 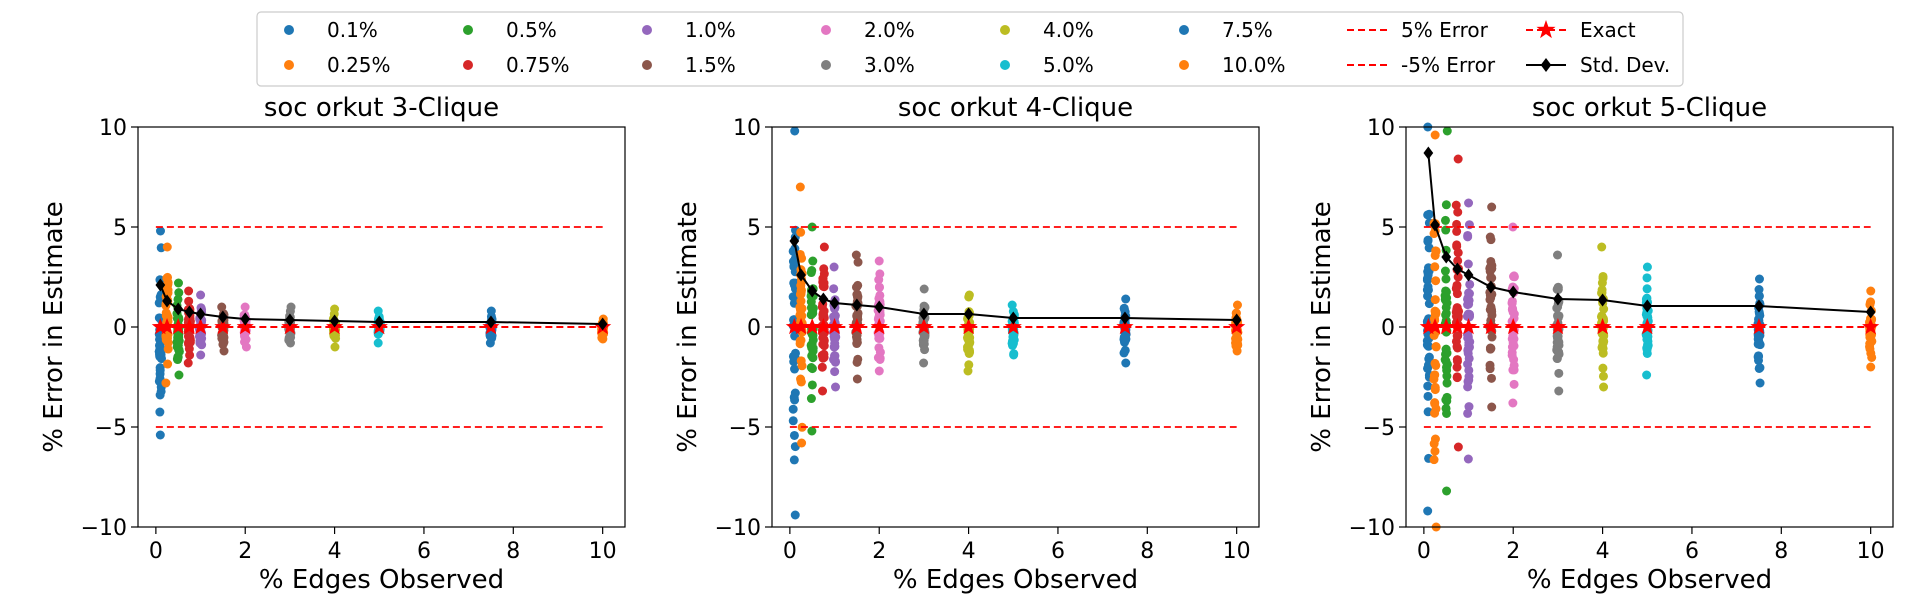 What do you see at coordinates (745, 428) in the screenshot?
I see `y-tick-label: −5` at bounding box center [745, 428].